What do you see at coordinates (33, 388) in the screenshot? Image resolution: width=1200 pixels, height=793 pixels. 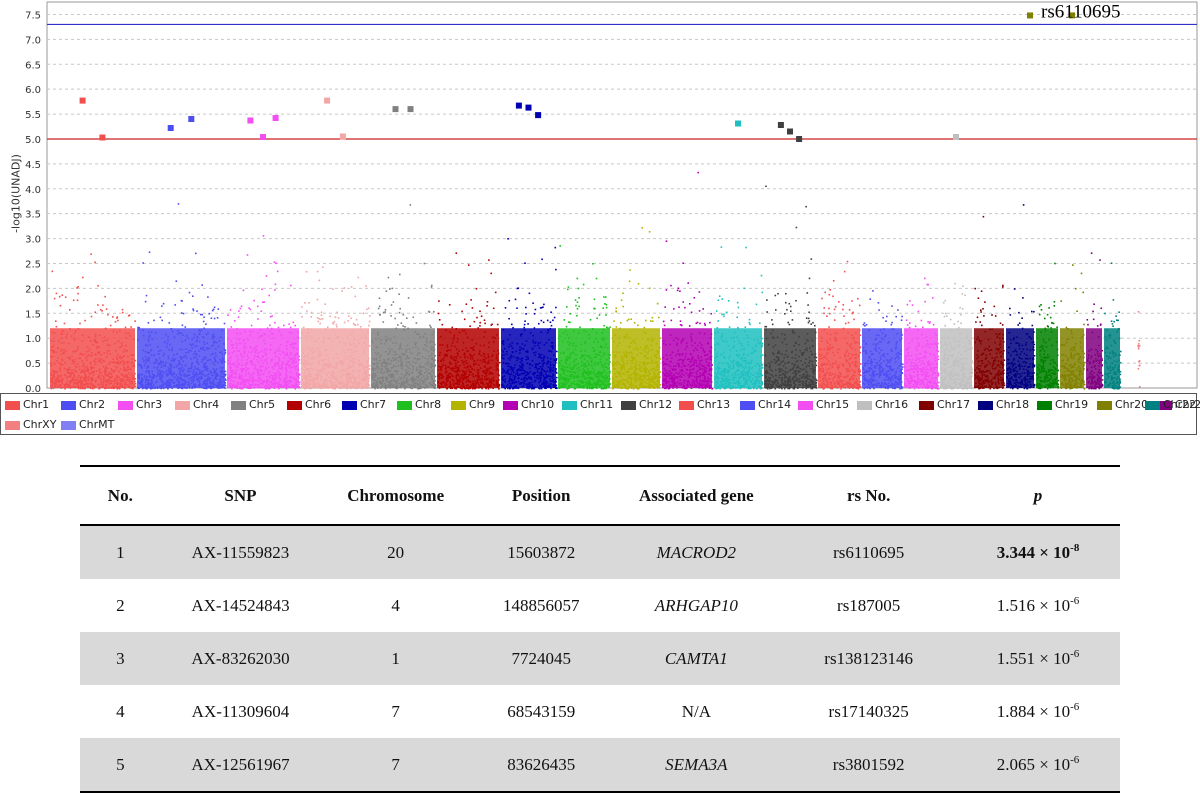 I see `y-tick-label: 0.0` at bounding box center [33, 388].